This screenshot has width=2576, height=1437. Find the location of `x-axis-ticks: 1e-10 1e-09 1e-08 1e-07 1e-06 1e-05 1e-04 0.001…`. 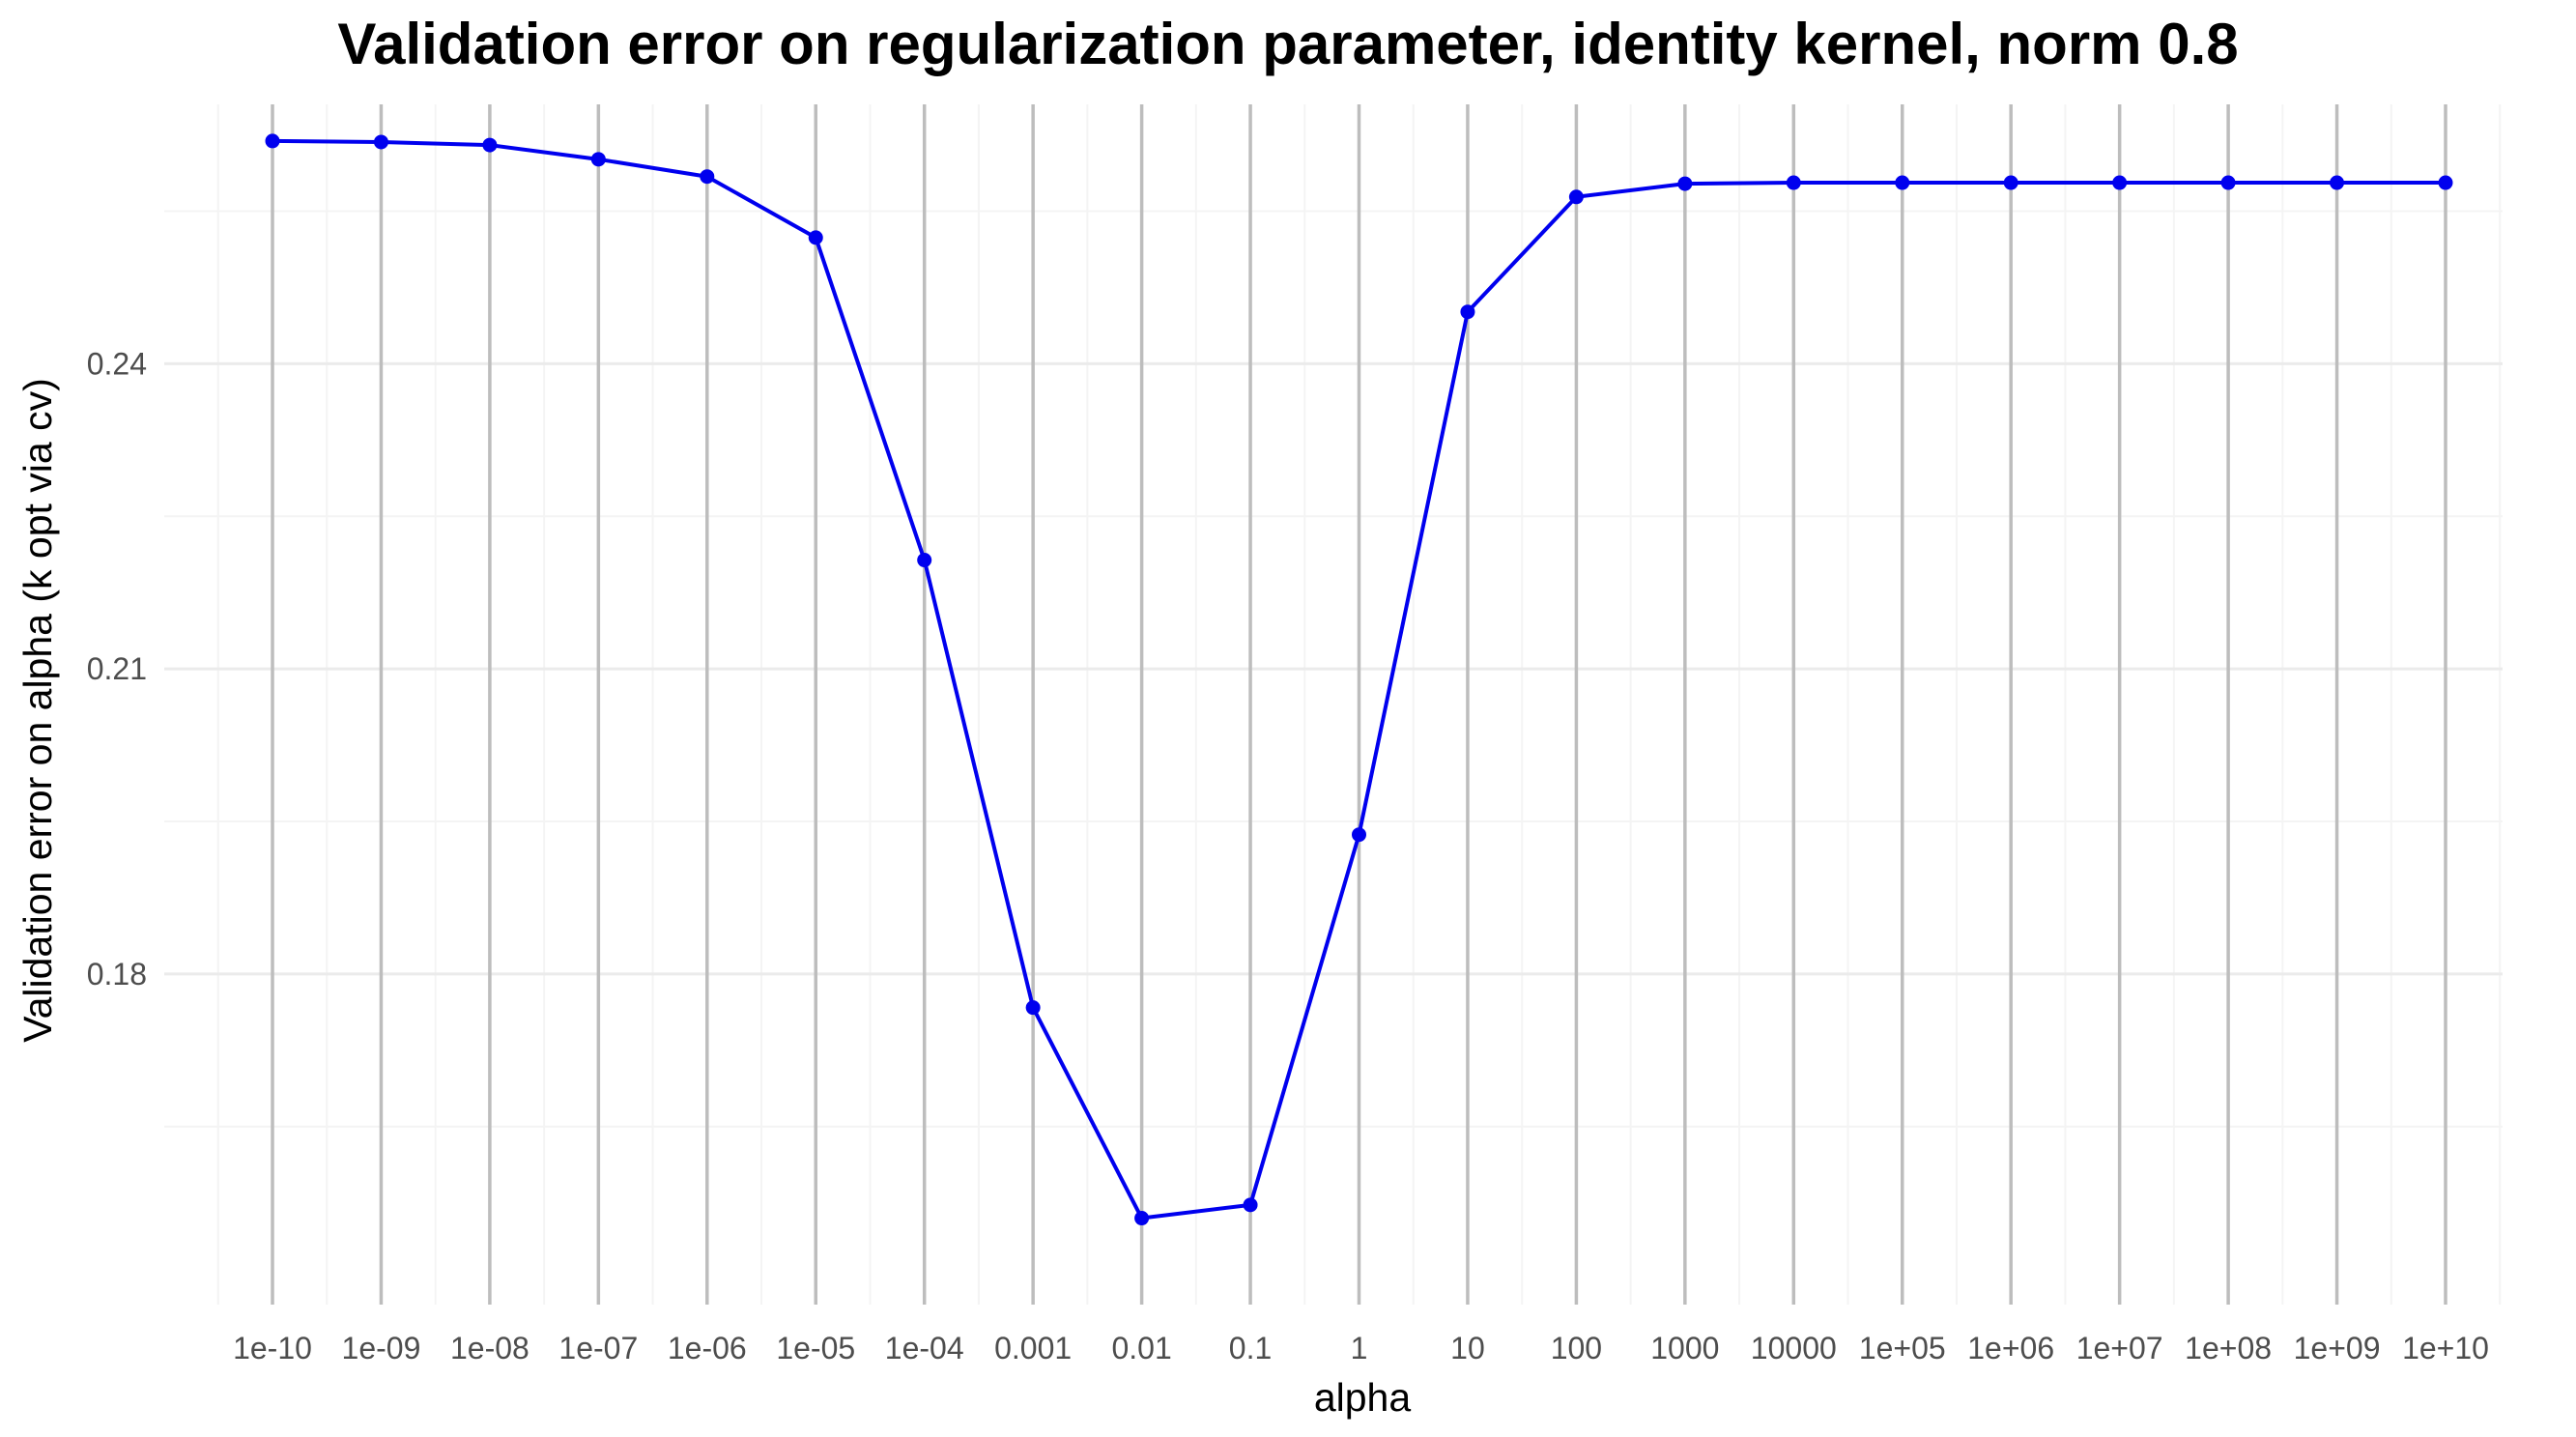

x-axis-ticks: 1e-10 1e-09 1e-08 1e-07 1e-06 1e-05 1e-04 0.001… is located at coordinates (1361, 1348).